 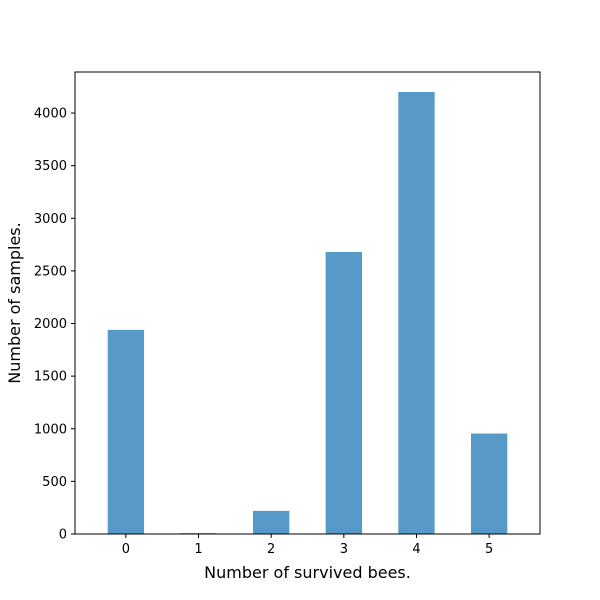 What do you see at coordinates (416, 549) in the screenshot?
I see `x-tick-label: 4` at bounding box center [416, 549].